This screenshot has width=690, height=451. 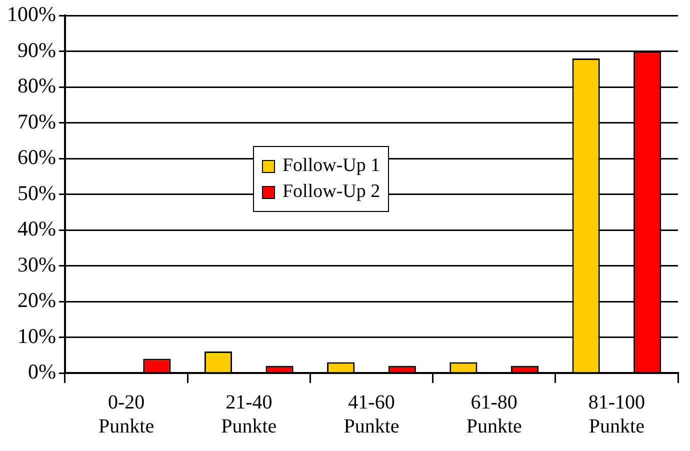 What do you see at coordinates (36, 336) in the screenshot?
I see `y-tick-label: 10%` at bounding box center [36, 336].